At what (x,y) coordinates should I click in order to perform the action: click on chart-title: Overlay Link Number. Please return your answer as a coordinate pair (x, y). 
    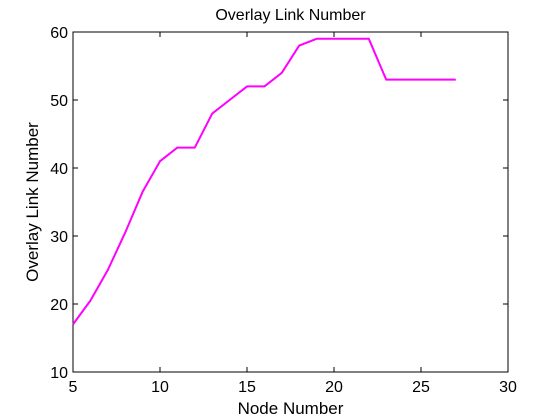
    Looking at the image, I should click on (290, 15).